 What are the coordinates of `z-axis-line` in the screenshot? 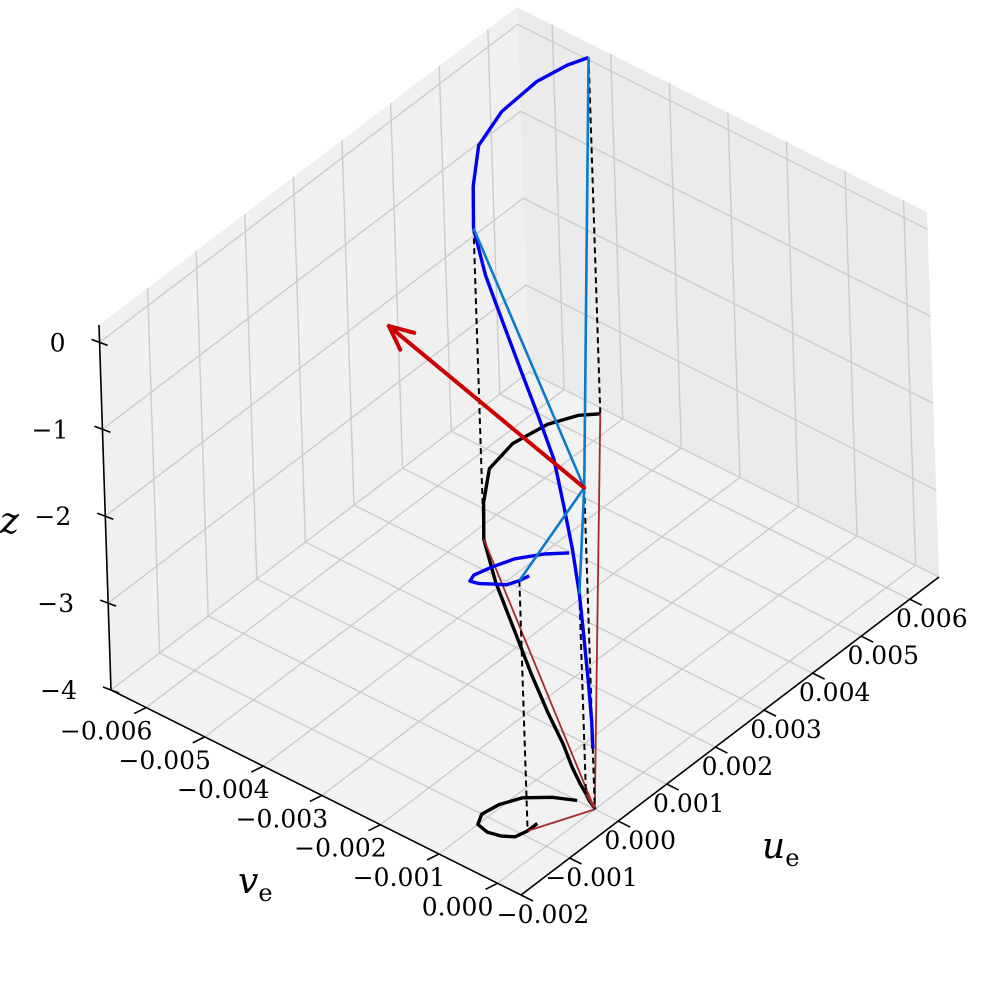 It's located at (105, 507).